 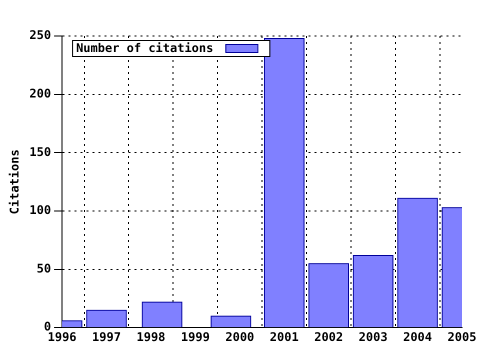 What do you see at coordinates (145, 48) in the screenshot?
I see `legend-label: Number of citations` at bounding box center [145, 48].